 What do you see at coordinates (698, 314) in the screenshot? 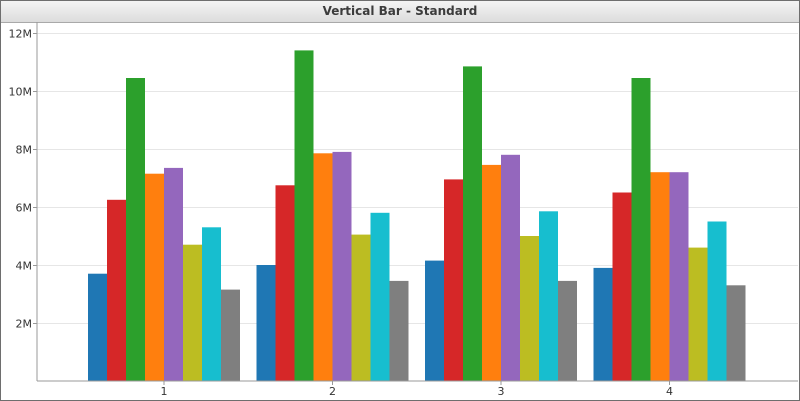
I see `bar-cat4-series6` at bounding box center [698, 314].